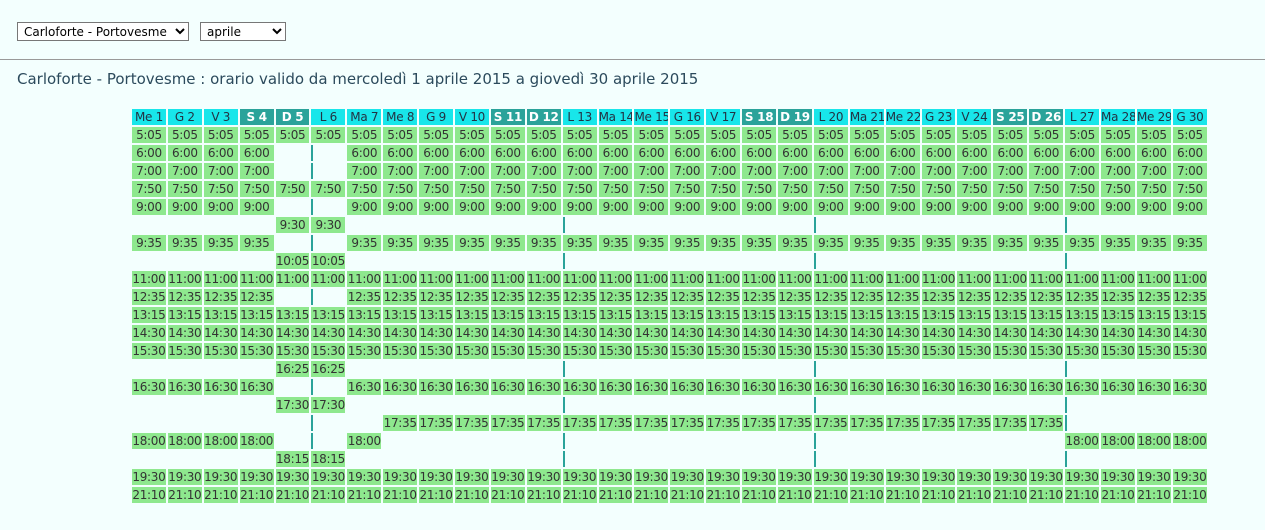 This screenshot has height=530, width=1265. What do you see at coordinates (243, 31) in the screenshot?
I see `month-select: aprile` at bounding box center [243, 31].